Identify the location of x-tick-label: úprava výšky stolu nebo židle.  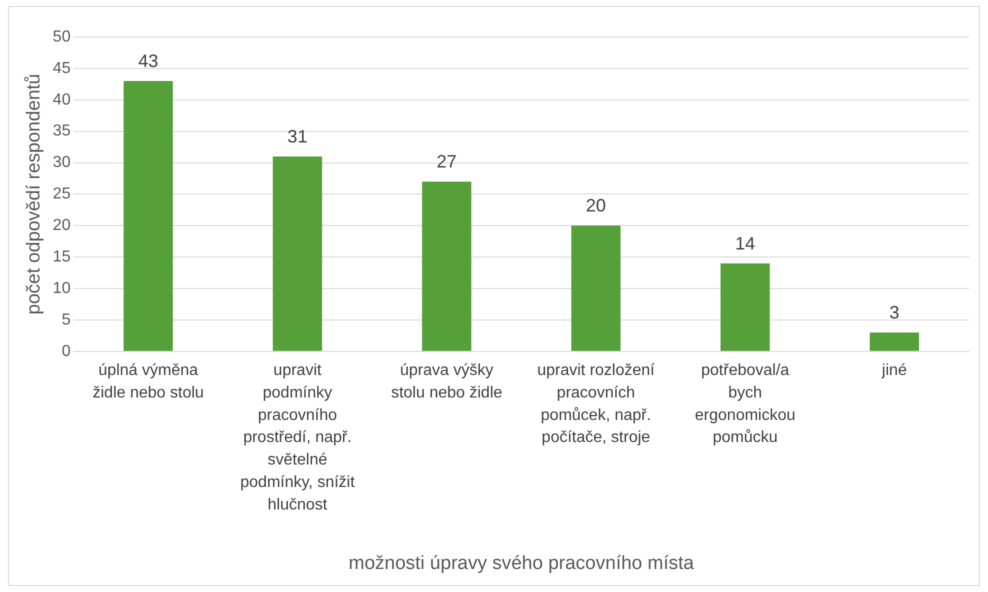
(446, 382).